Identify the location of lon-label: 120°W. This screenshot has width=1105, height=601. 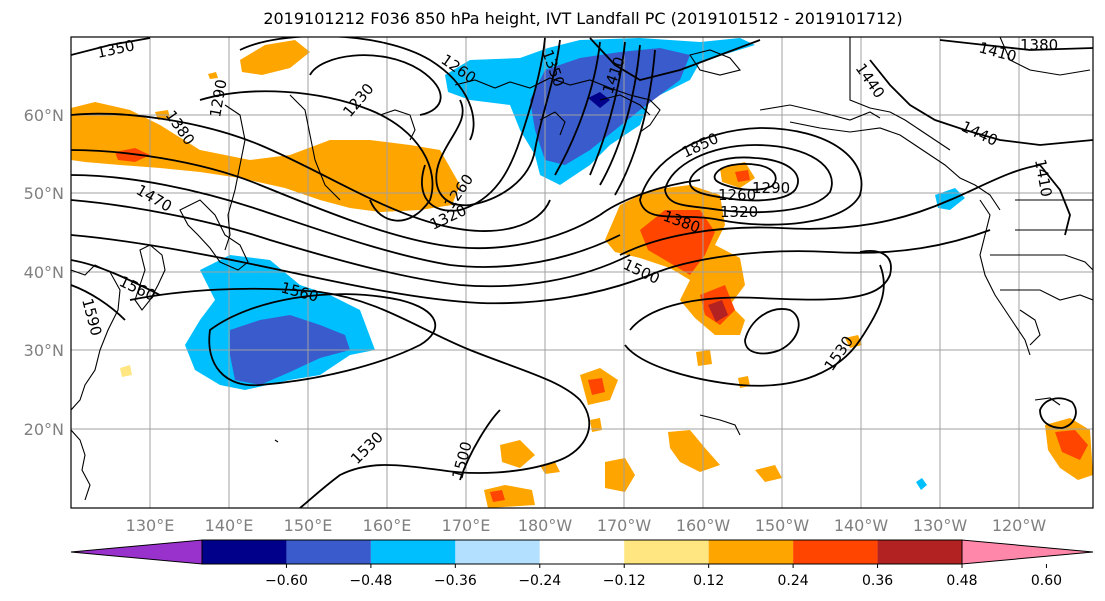
(1019, 525).